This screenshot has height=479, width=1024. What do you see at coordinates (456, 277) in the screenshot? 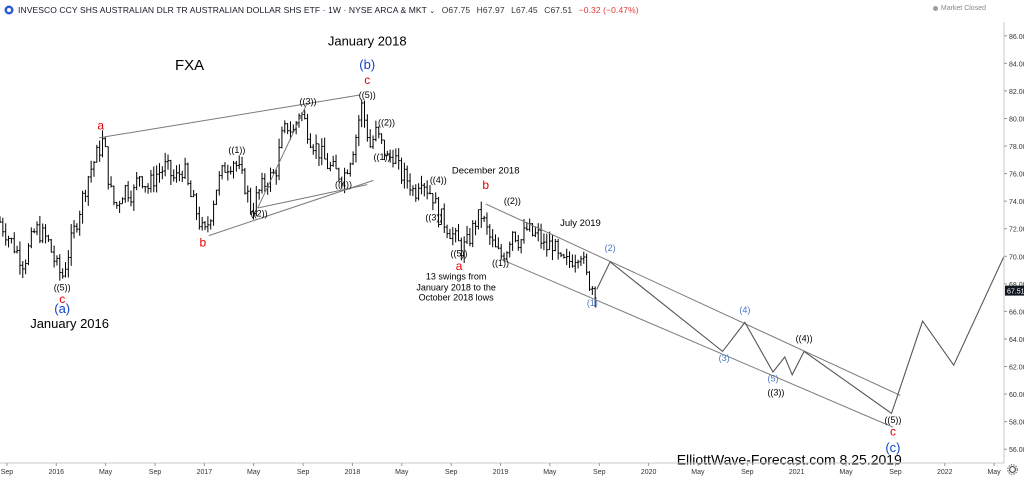
I see `wave-label-swings1: 13 swings from` at bounding box center [456, 277].